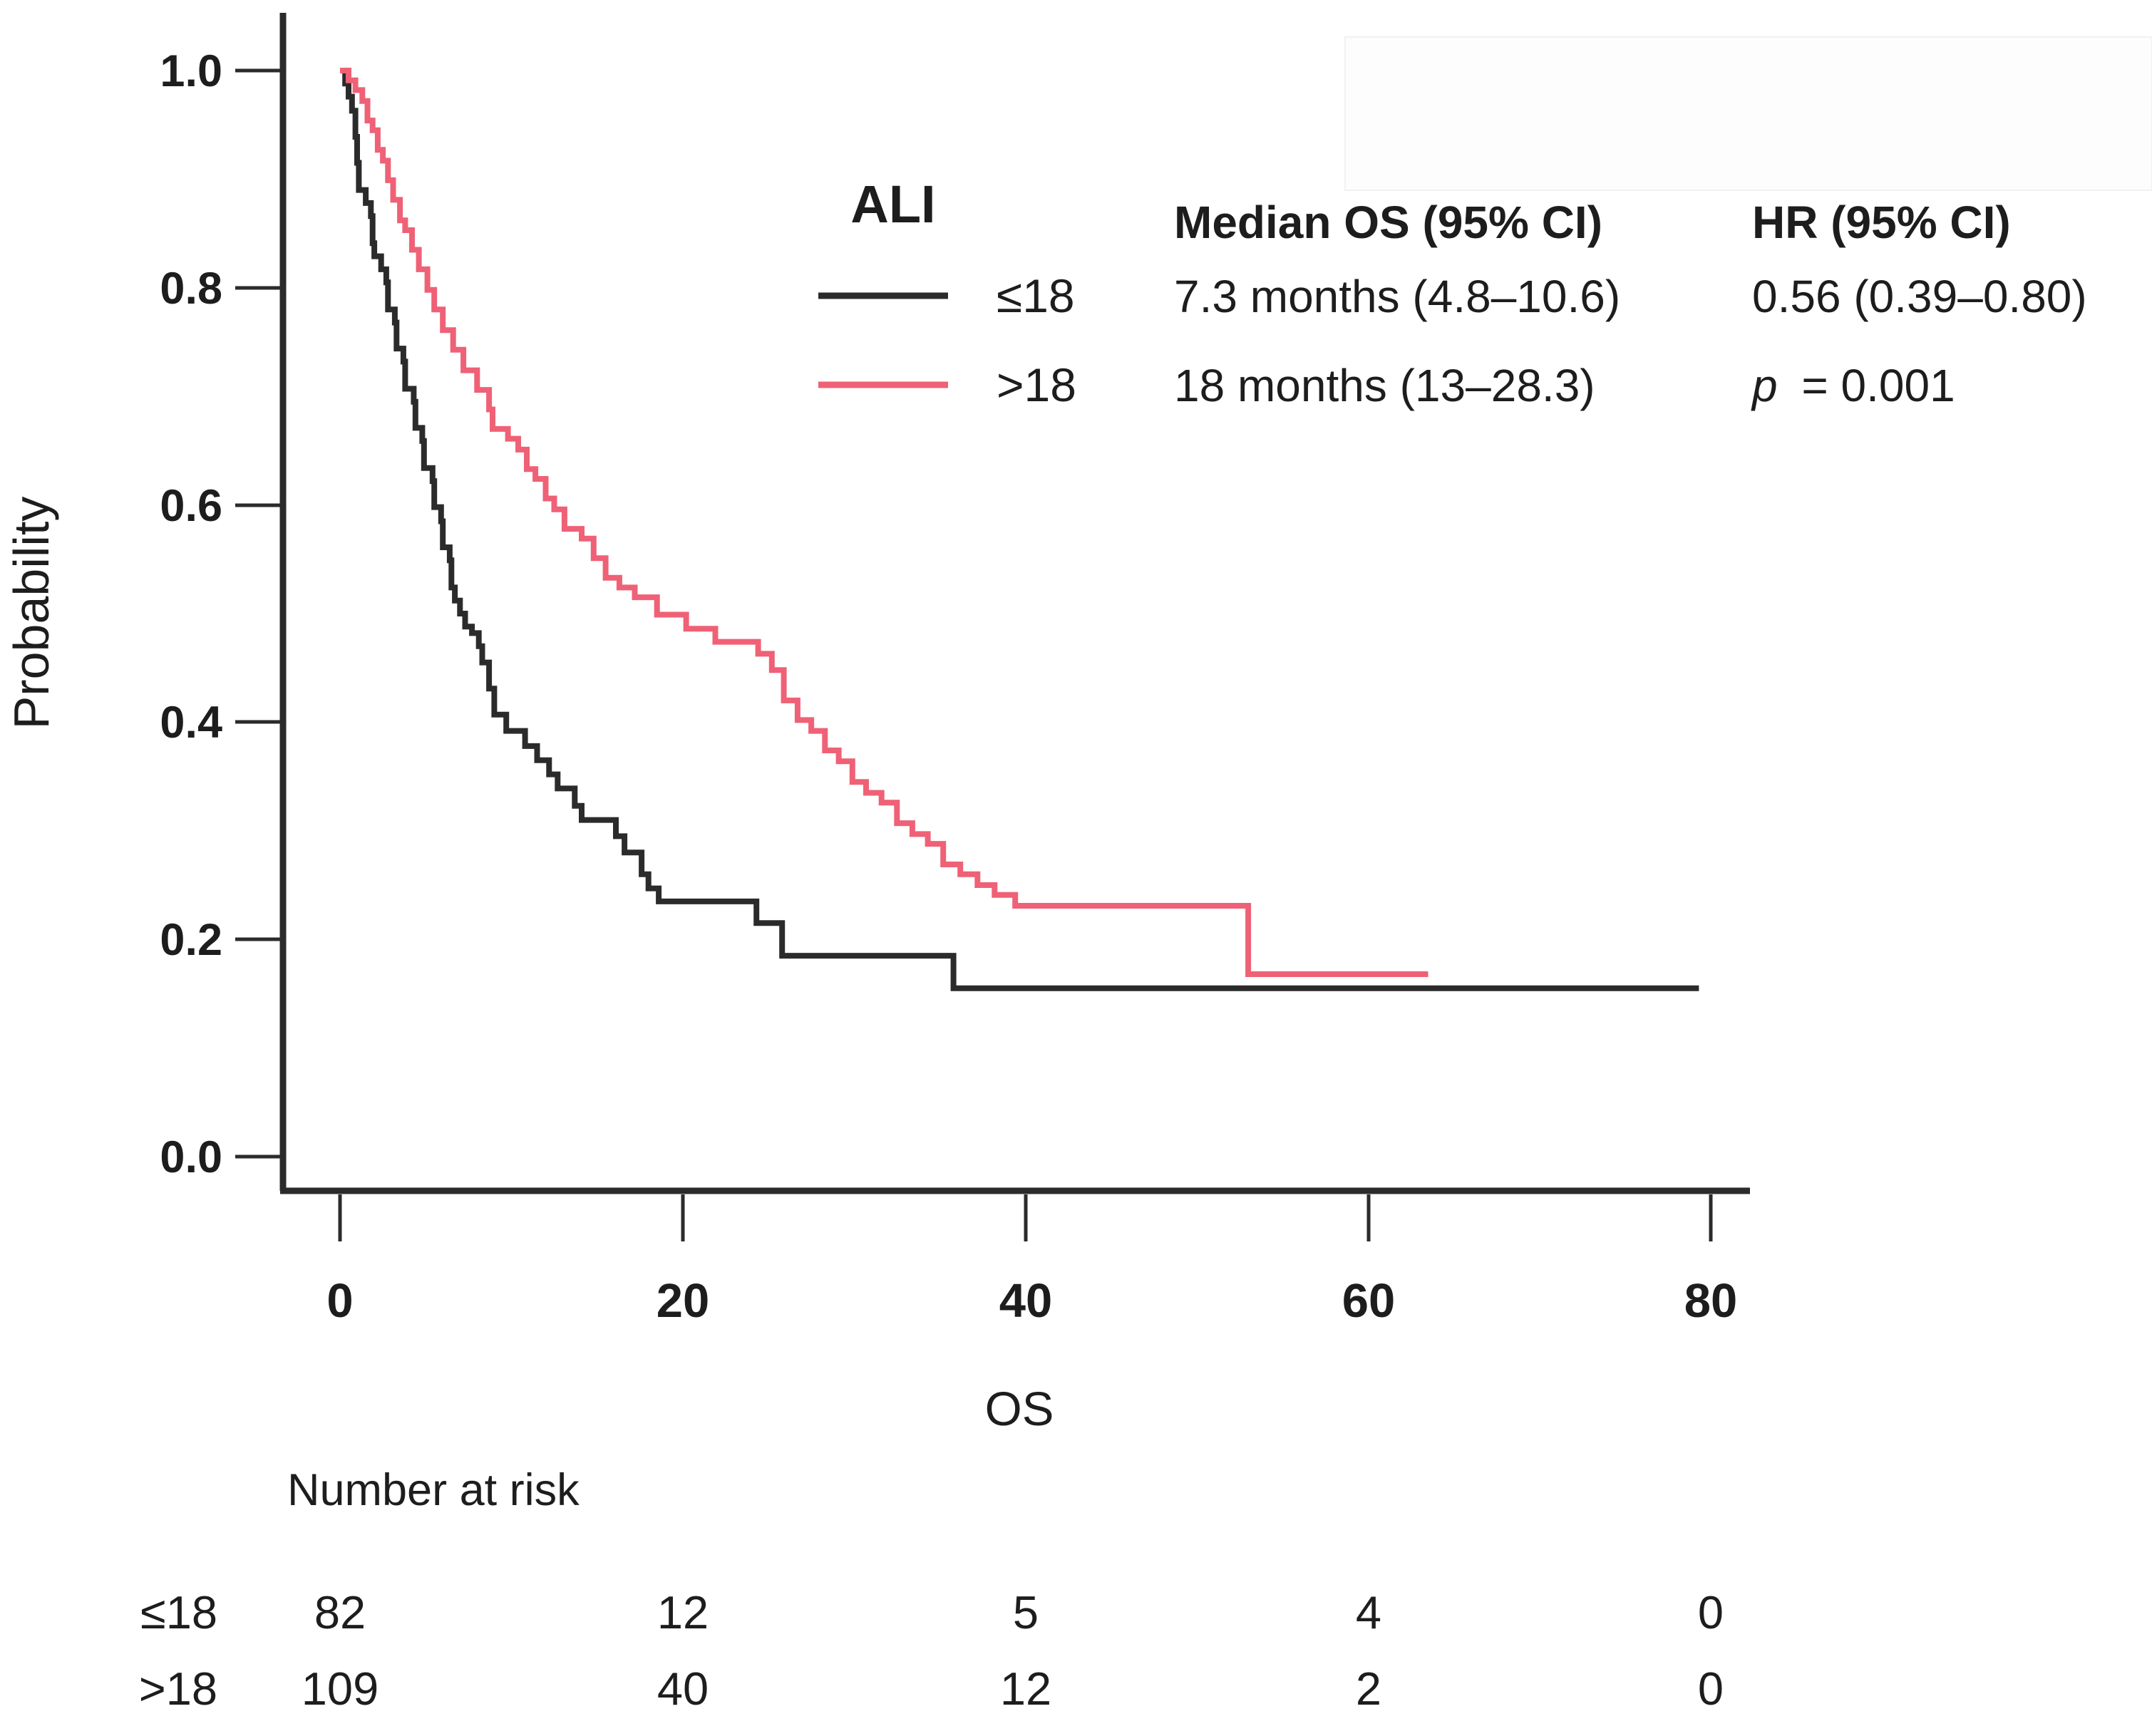 Image resolution: width=2152 pixels, height=1736 pixels. What do you see at coordinates (178, 1689) in the screenshot?
I see `risk-row-label-gt18: >18` at bounding box center [178, 1689].